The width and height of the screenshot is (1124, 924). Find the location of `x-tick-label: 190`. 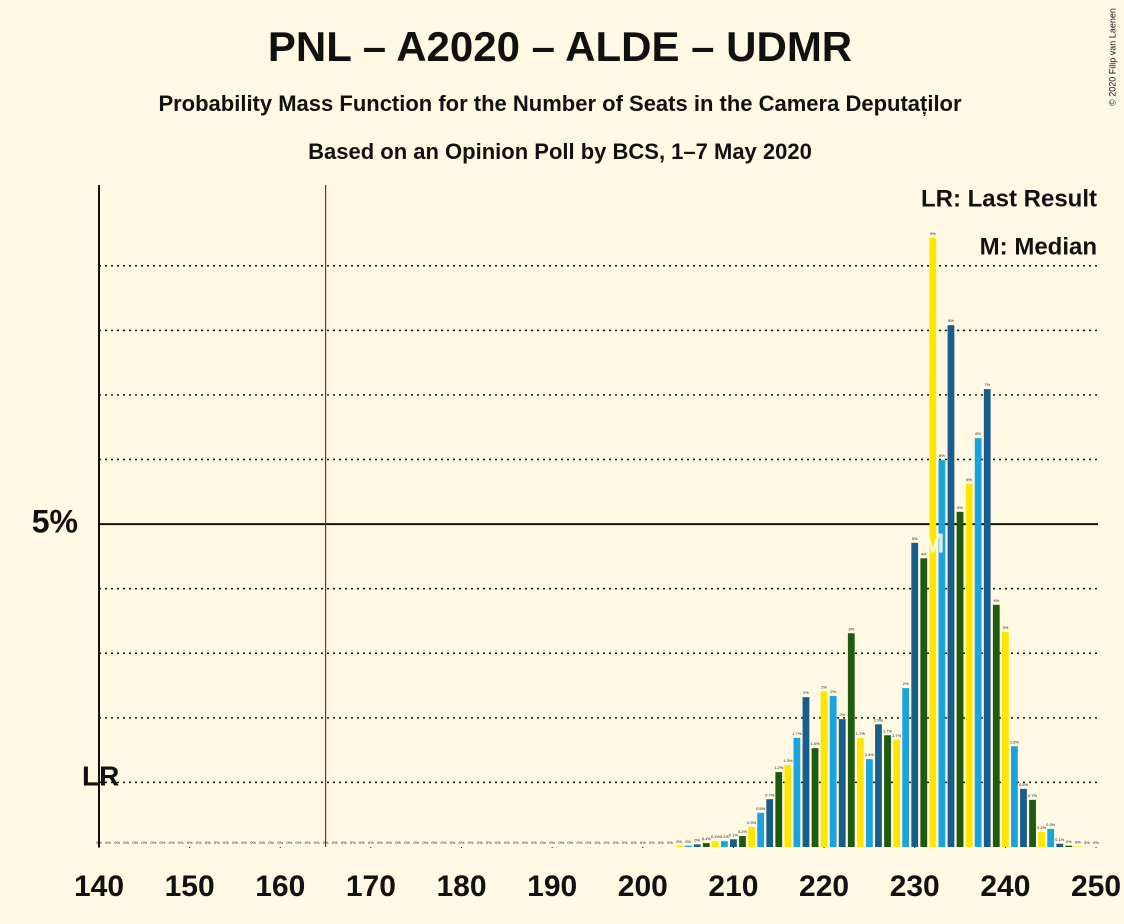

x-tick-label: 190 is located at coordinates (552, 886).